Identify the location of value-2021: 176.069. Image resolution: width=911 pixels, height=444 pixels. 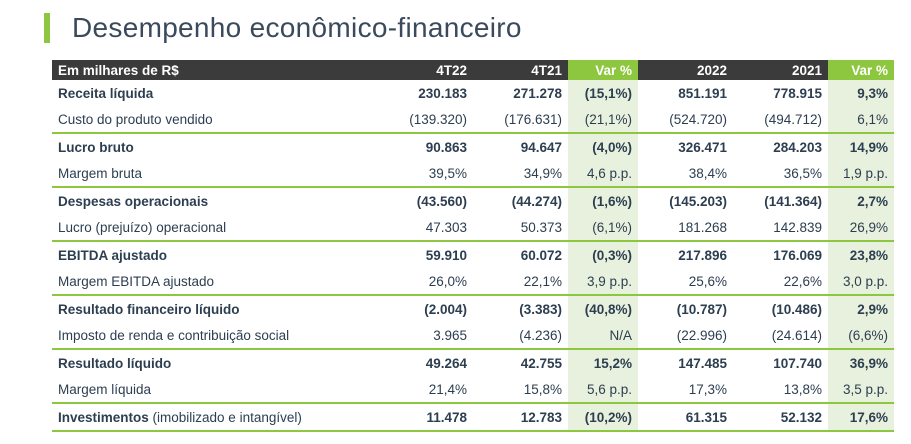
(780, 254).